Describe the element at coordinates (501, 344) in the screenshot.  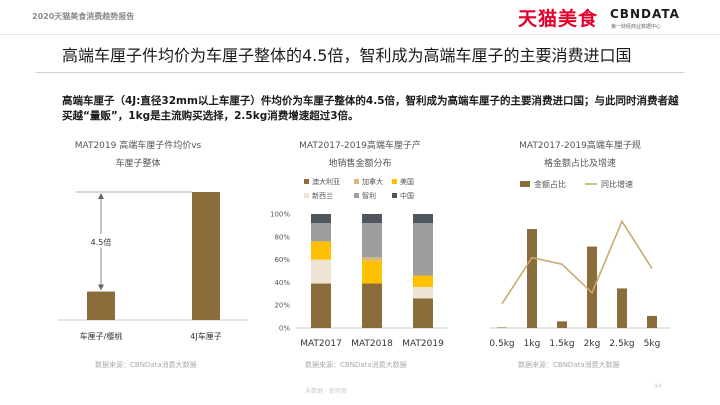
I see `chart3-category-label: 0.5kg` at that location.